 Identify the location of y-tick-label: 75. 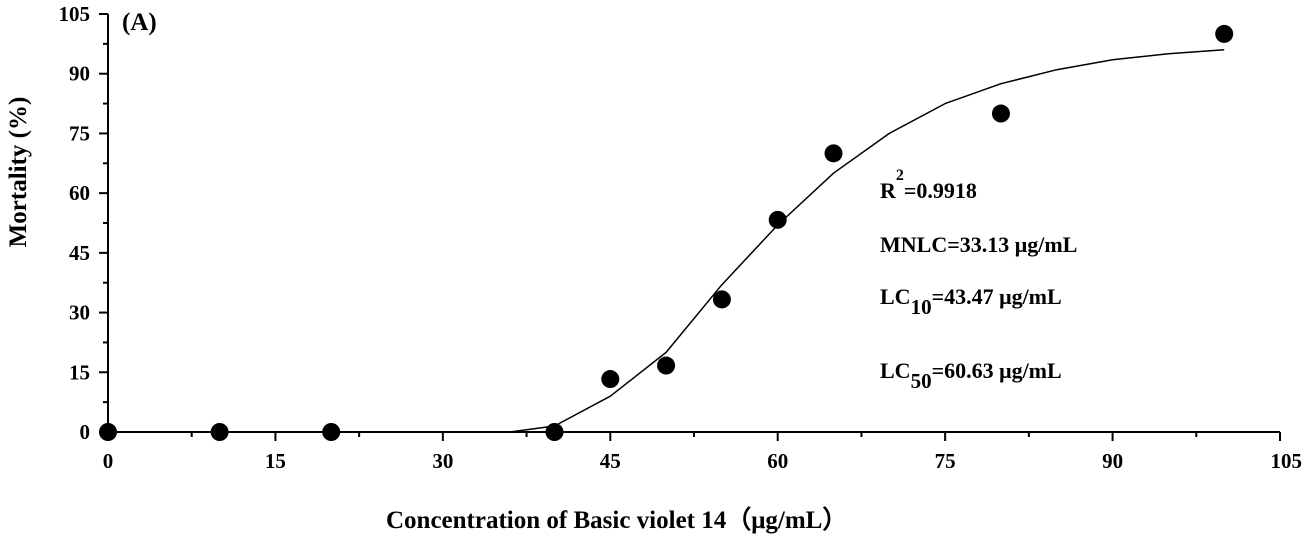
(79, 133).